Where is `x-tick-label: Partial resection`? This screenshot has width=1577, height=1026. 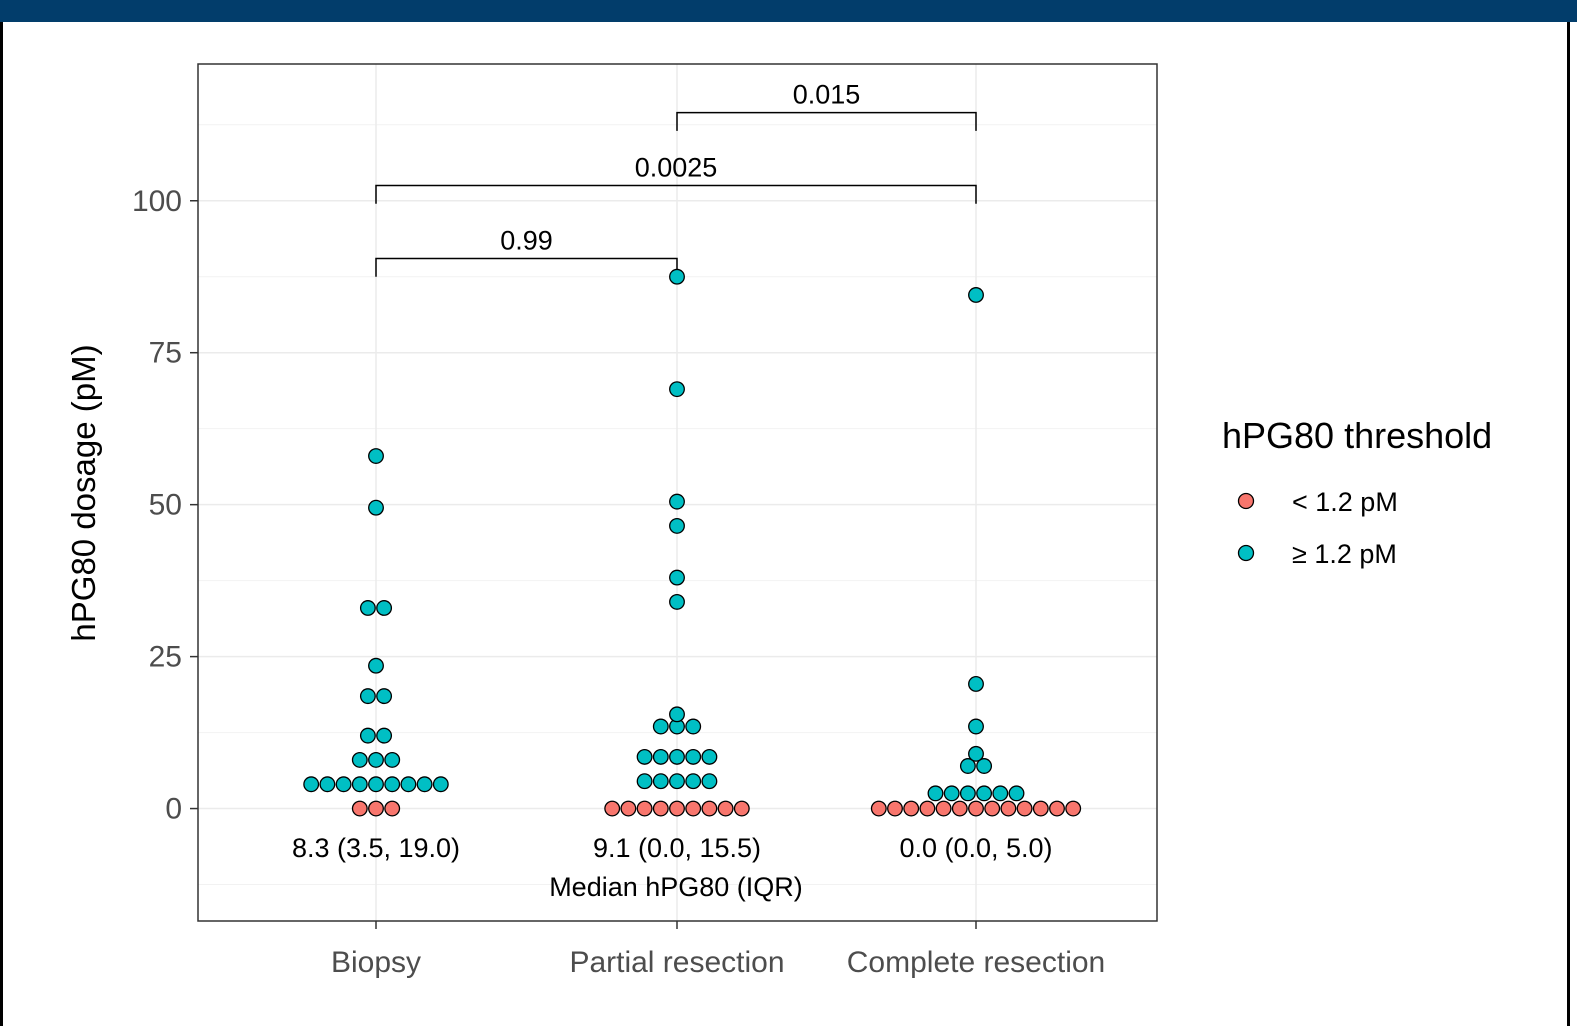
x-tick-label: Partial resection is located at coordinates (676, 962).